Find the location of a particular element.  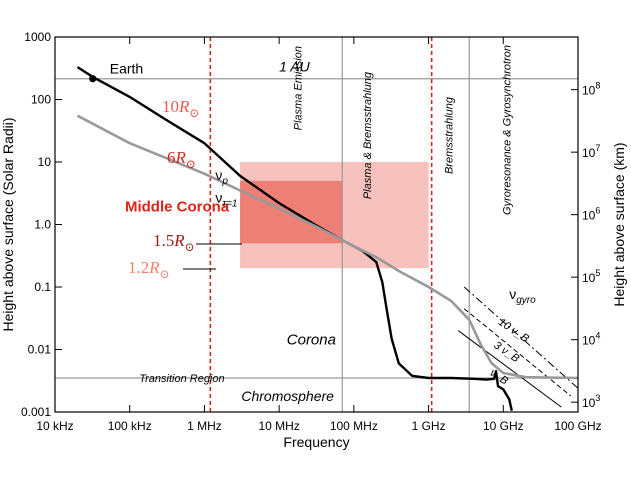

y-axis-label-right: Height above surface (km) is located at coordinates (619, 224).